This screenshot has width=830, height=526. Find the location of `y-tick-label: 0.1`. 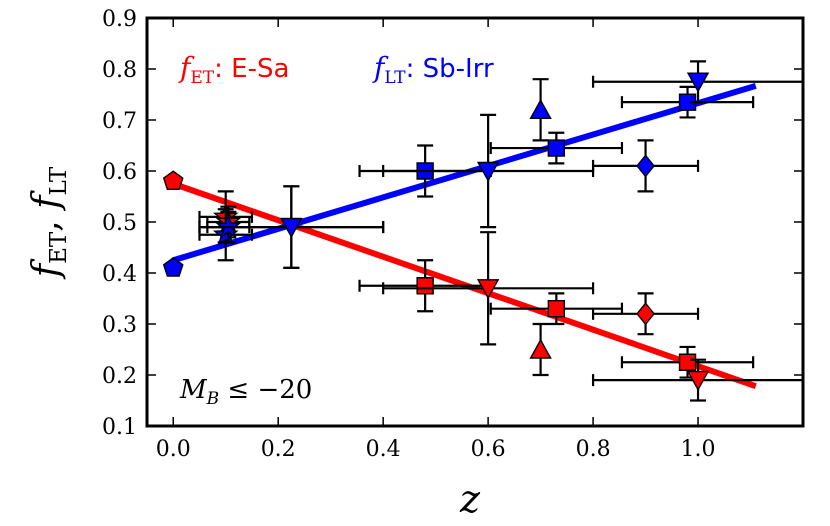

y-tick-label: 0.1 is located at coordinates (119, 427).